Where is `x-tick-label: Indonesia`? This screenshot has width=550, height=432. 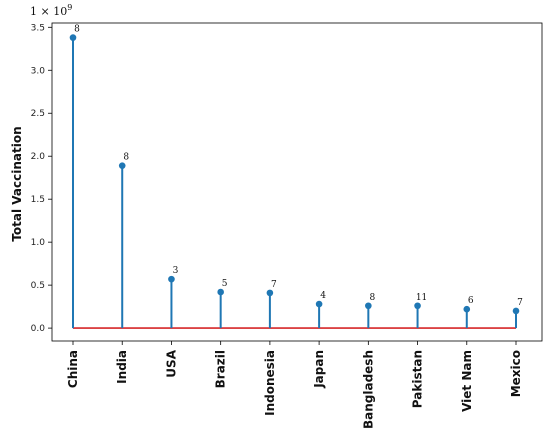 x-tick-label: Indonesia is located at coordinates (270, 383).